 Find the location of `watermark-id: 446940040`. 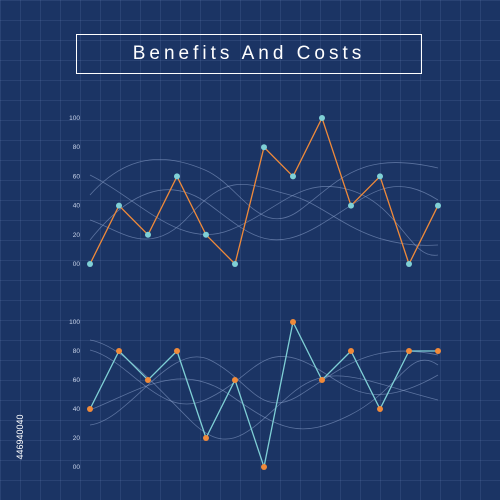

watermark-id: 446940040 is located at coordinates (20, 437).